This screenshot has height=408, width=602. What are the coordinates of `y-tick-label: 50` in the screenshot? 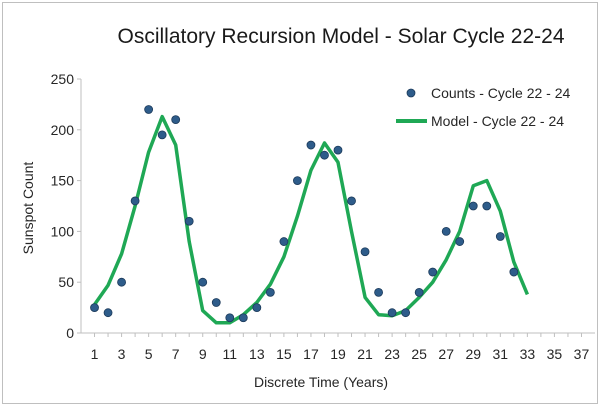 It's located at (66, 282).